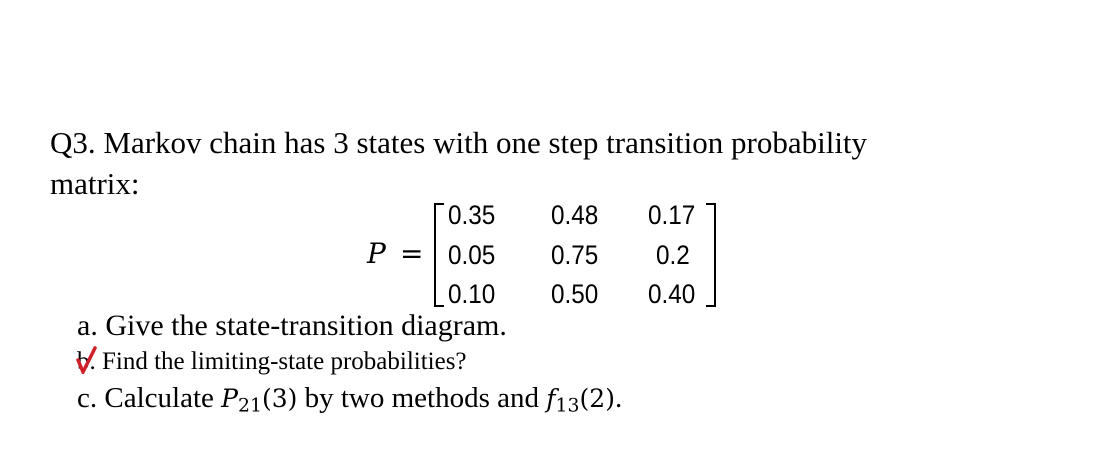  What do you see at coordinates (711, 255) in the screenshot?
I see `right-bracket` at bounding box center [711, 255].